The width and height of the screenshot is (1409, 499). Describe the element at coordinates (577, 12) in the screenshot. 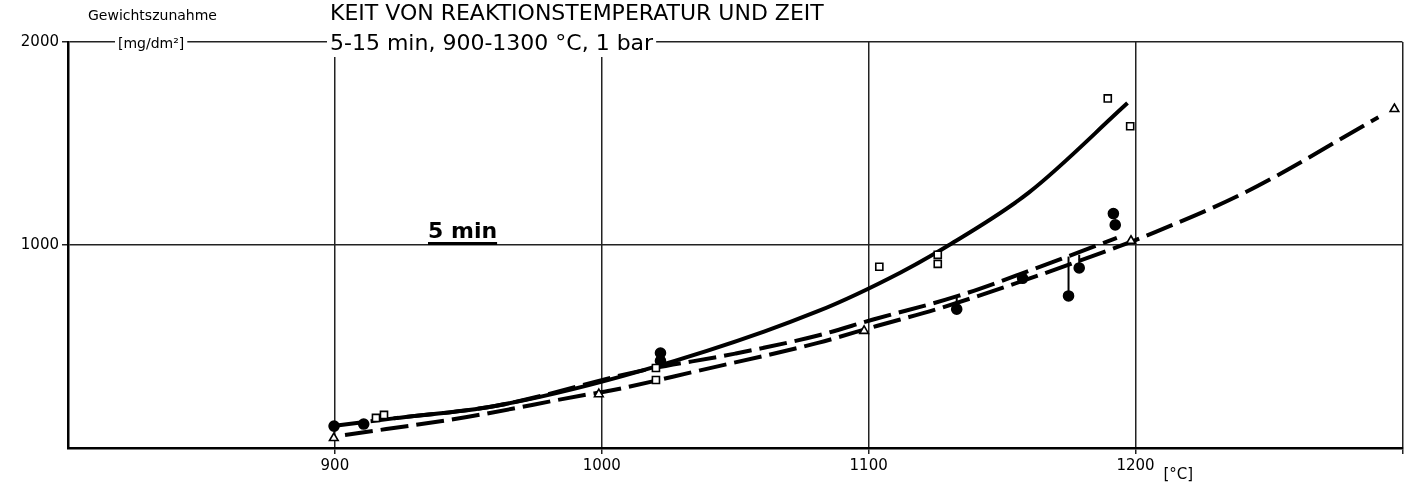

I see `chart-title: KEIT VON REAKTIONSTEMPERATUR UND ZEIT` at that location.